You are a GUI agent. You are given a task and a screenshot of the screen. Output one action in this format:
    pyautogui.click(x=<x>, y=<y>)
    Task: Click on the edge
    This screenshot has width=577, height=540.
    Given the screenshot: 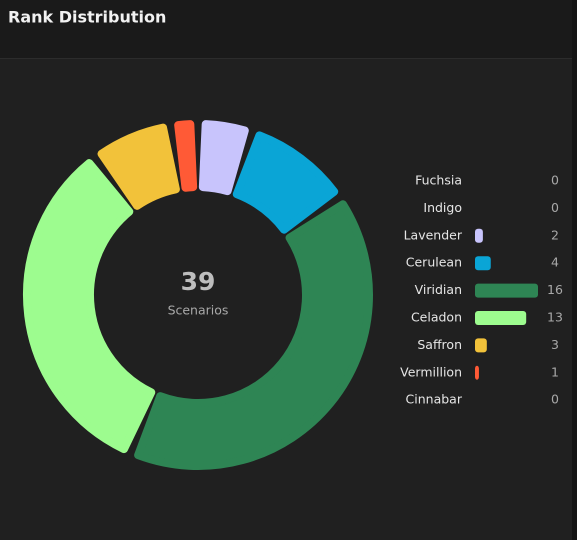 What is the action you would take?
    pyautogui.click(x=574, y=270)
    